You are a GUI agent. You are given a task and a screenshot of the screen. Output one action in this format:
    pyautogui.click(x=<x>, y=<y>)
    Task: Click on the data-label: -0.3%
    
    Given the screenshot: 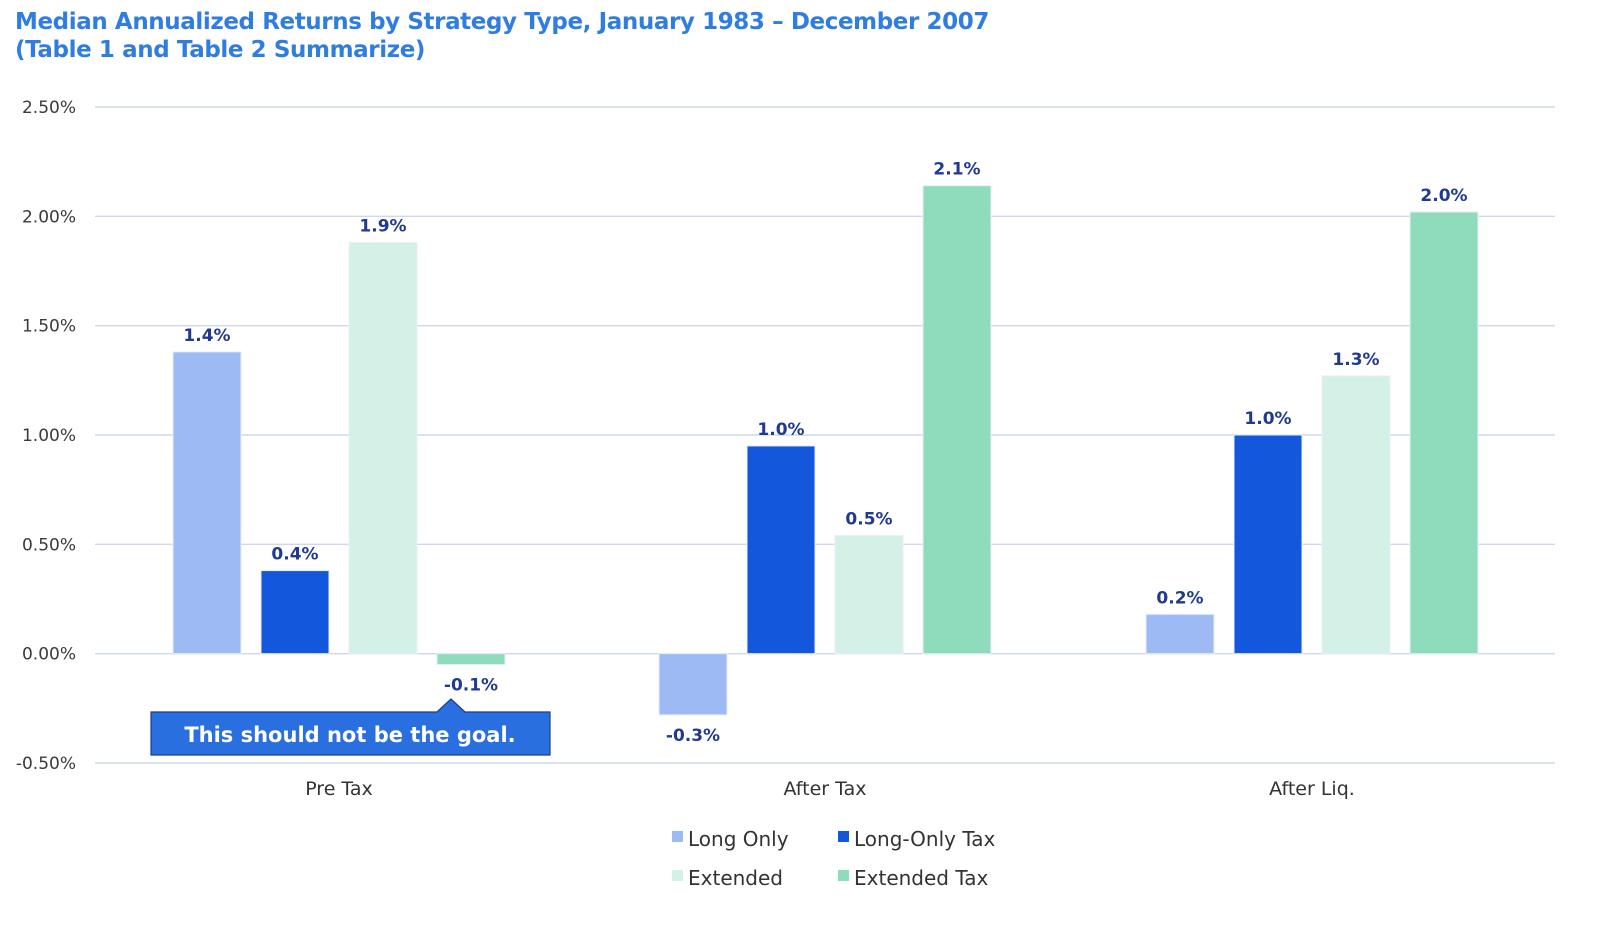 What is the action you would take?
    pyautogui.click(x=693, y=736)
    